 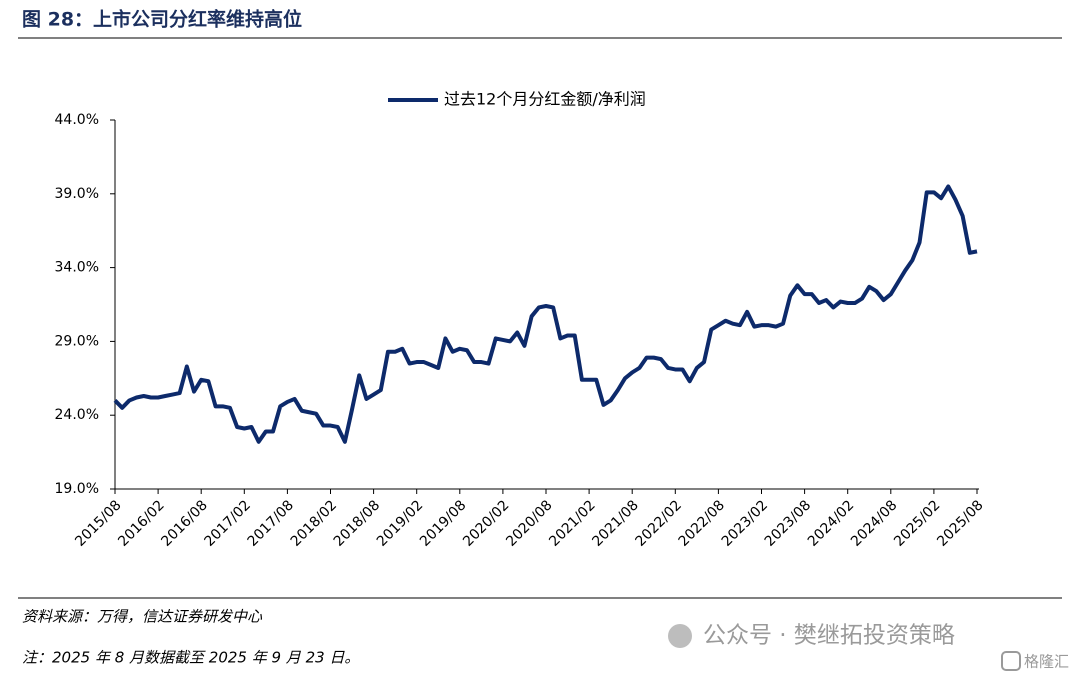 What do you see at coordinates (829, 636) in the screenshot?
I see `watermark: 公众号 · 樊继拓投资策略` at bounding box center [829, 636].